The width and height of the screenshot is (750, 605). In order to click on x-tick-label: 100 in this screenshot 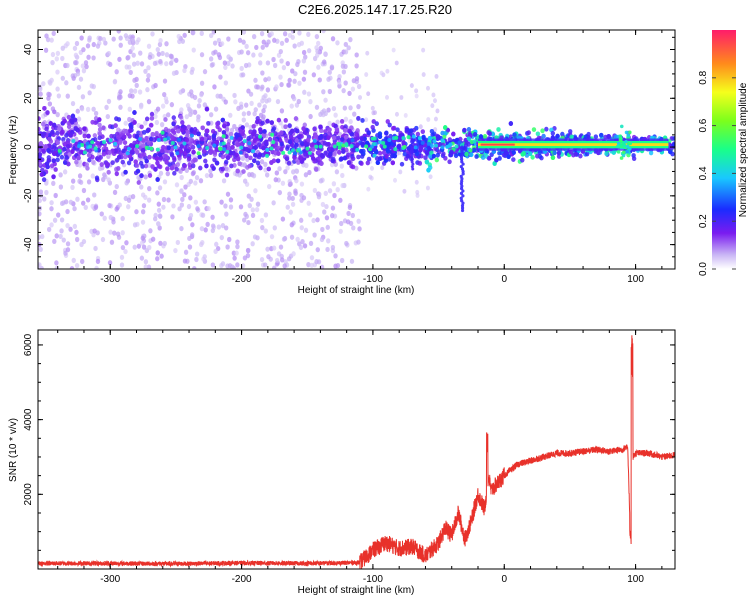, I will do `click(635, 579)`.